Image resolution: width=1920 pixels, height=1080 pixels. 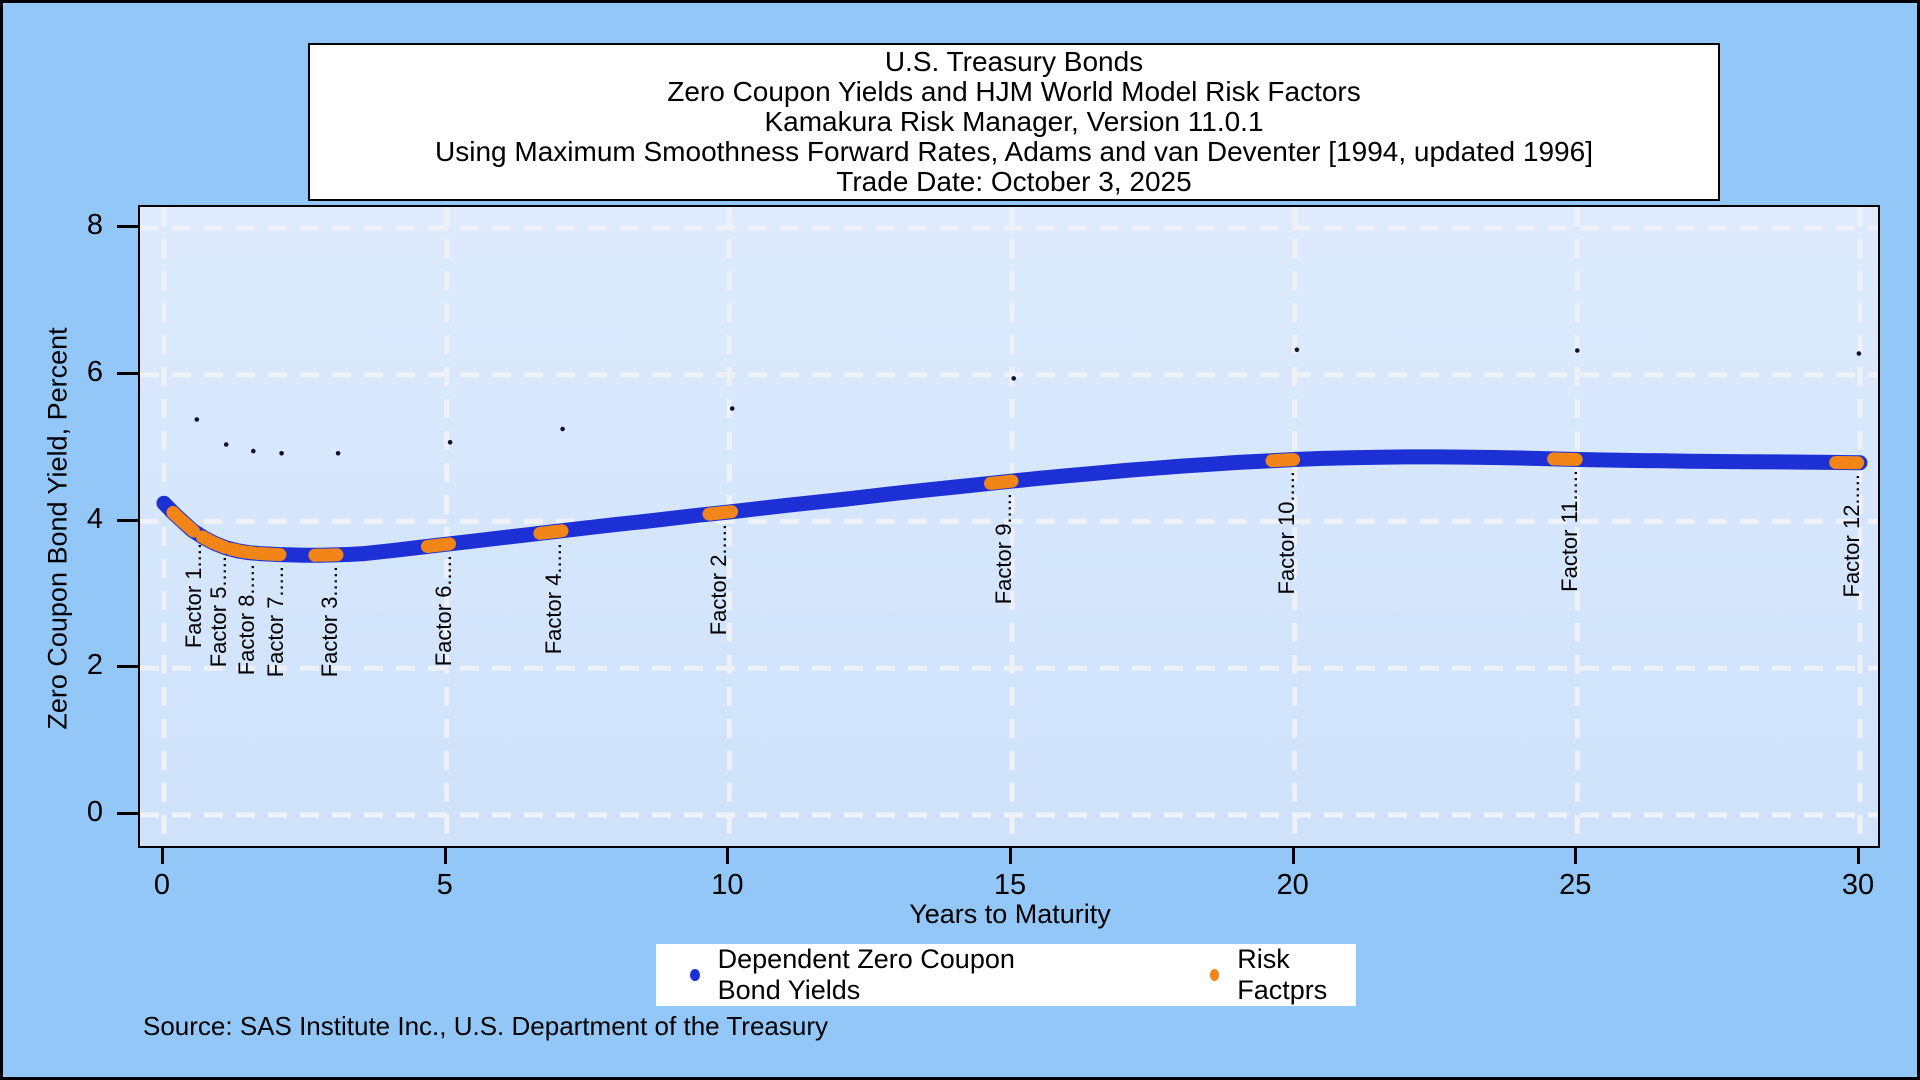 I want to click on orange-dot-marker-icon, so click(x=1214, y=975).